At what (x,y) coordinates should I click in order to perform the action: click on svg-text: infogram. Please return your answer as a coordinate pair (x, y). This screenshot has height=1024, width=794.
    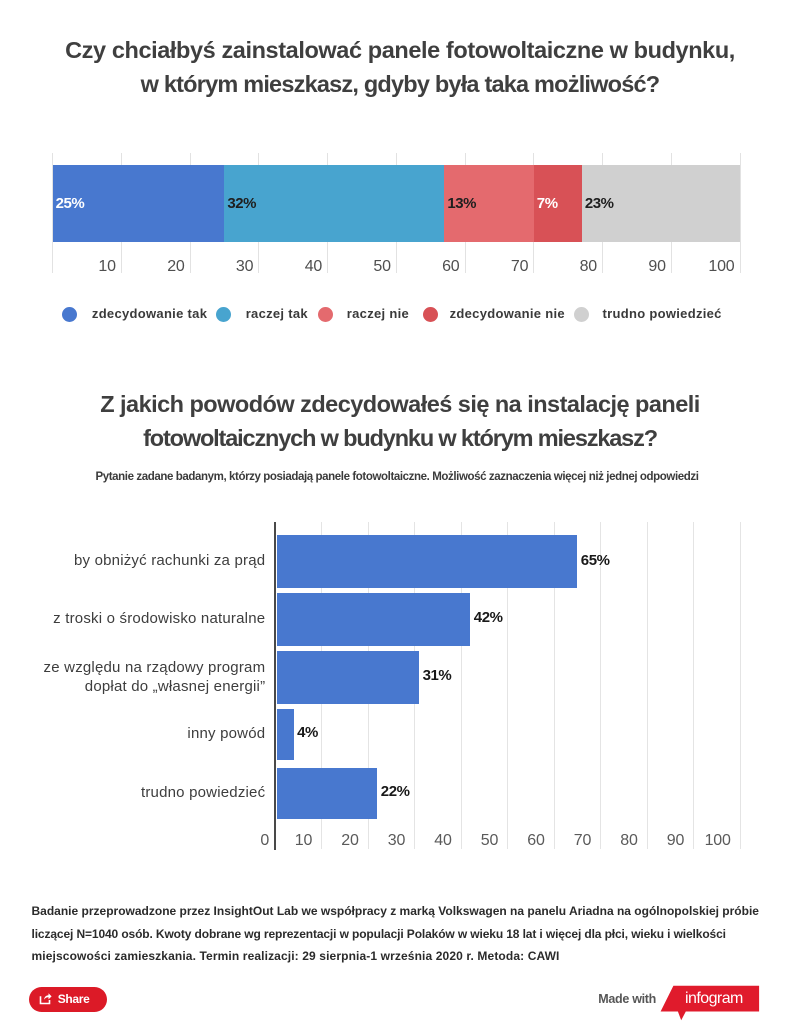
    Looking at the image, I should click on (714, 998).